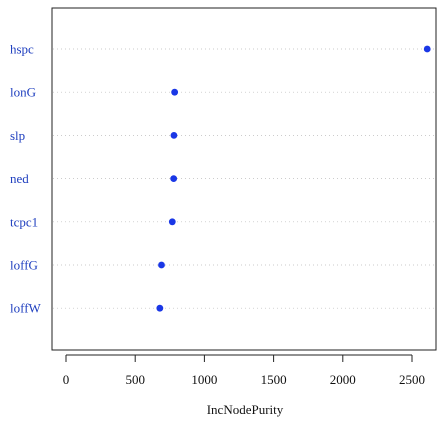 The height and width of the screenshot is (425, 437). I want to click on point-ned, so click(174, 179).